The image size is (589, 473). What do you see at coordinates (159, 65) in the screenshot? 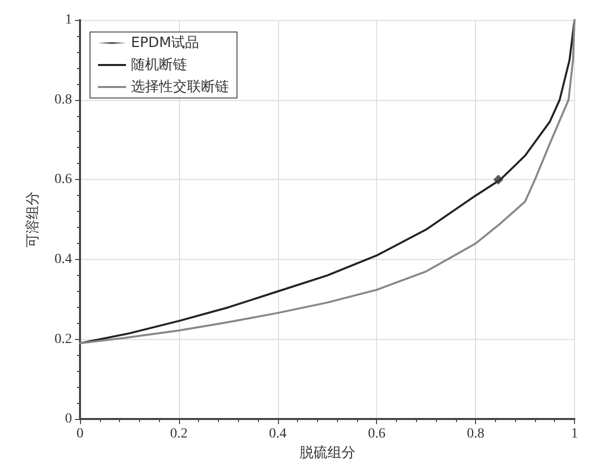
I see `legend-label: 随机断链` at bounding box center [159, 65].